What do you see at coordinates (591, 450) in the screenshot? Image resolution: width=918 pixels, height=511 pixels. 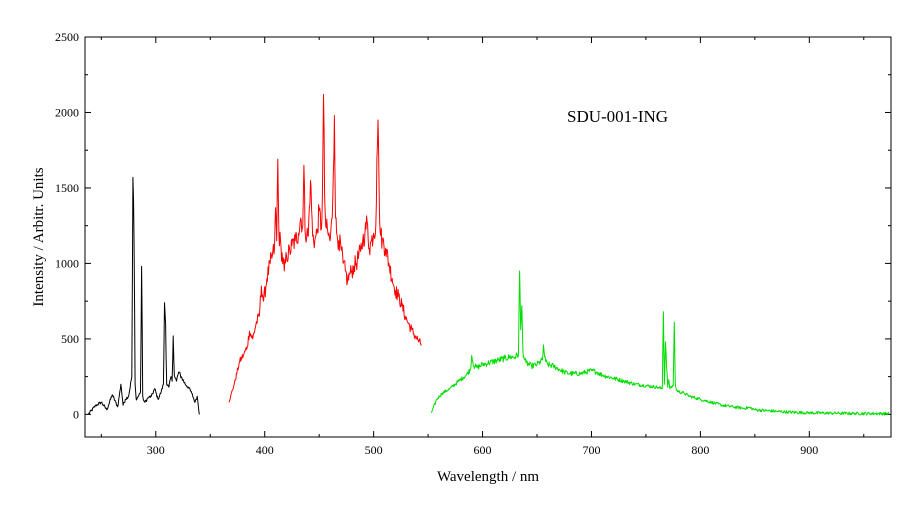 I see `x-tick-label: 700` at bounding box center [591, 450].